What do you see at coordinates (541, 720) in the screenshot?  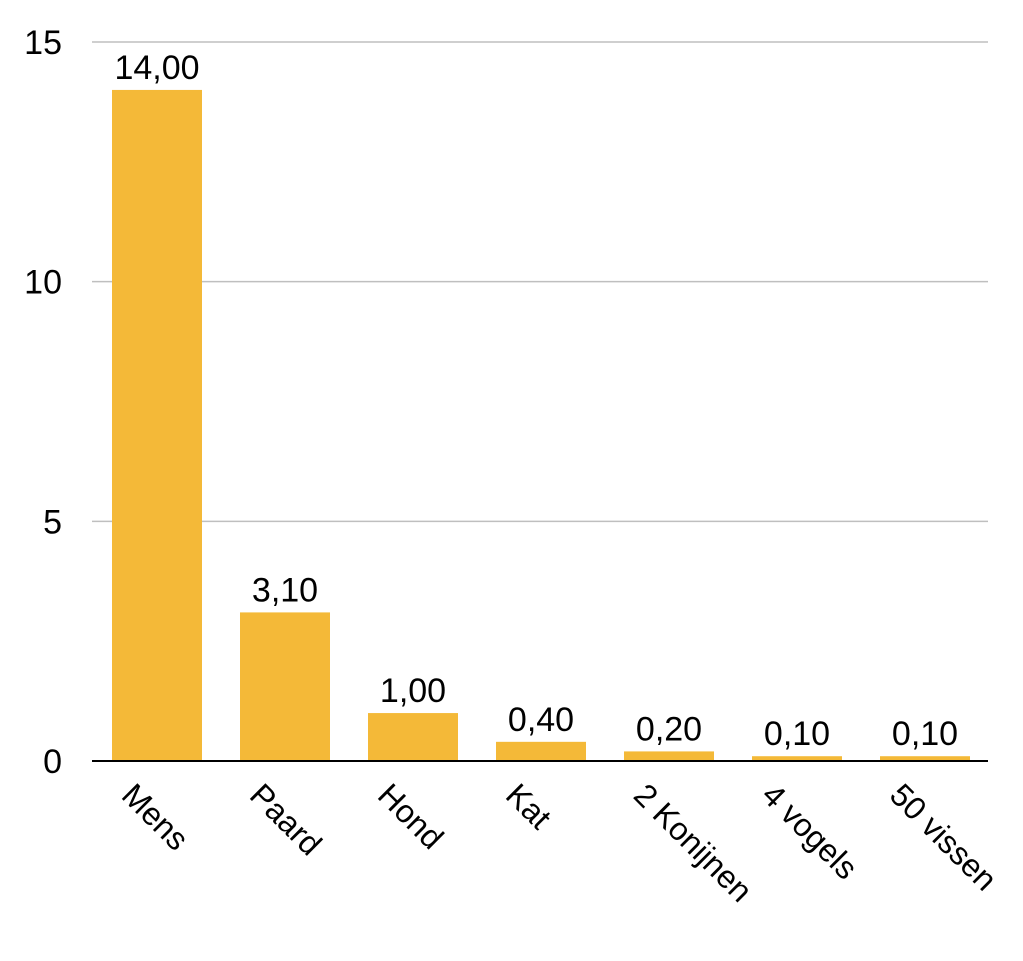 I see `data-label: 0,40` at bounding box center [541, 720].